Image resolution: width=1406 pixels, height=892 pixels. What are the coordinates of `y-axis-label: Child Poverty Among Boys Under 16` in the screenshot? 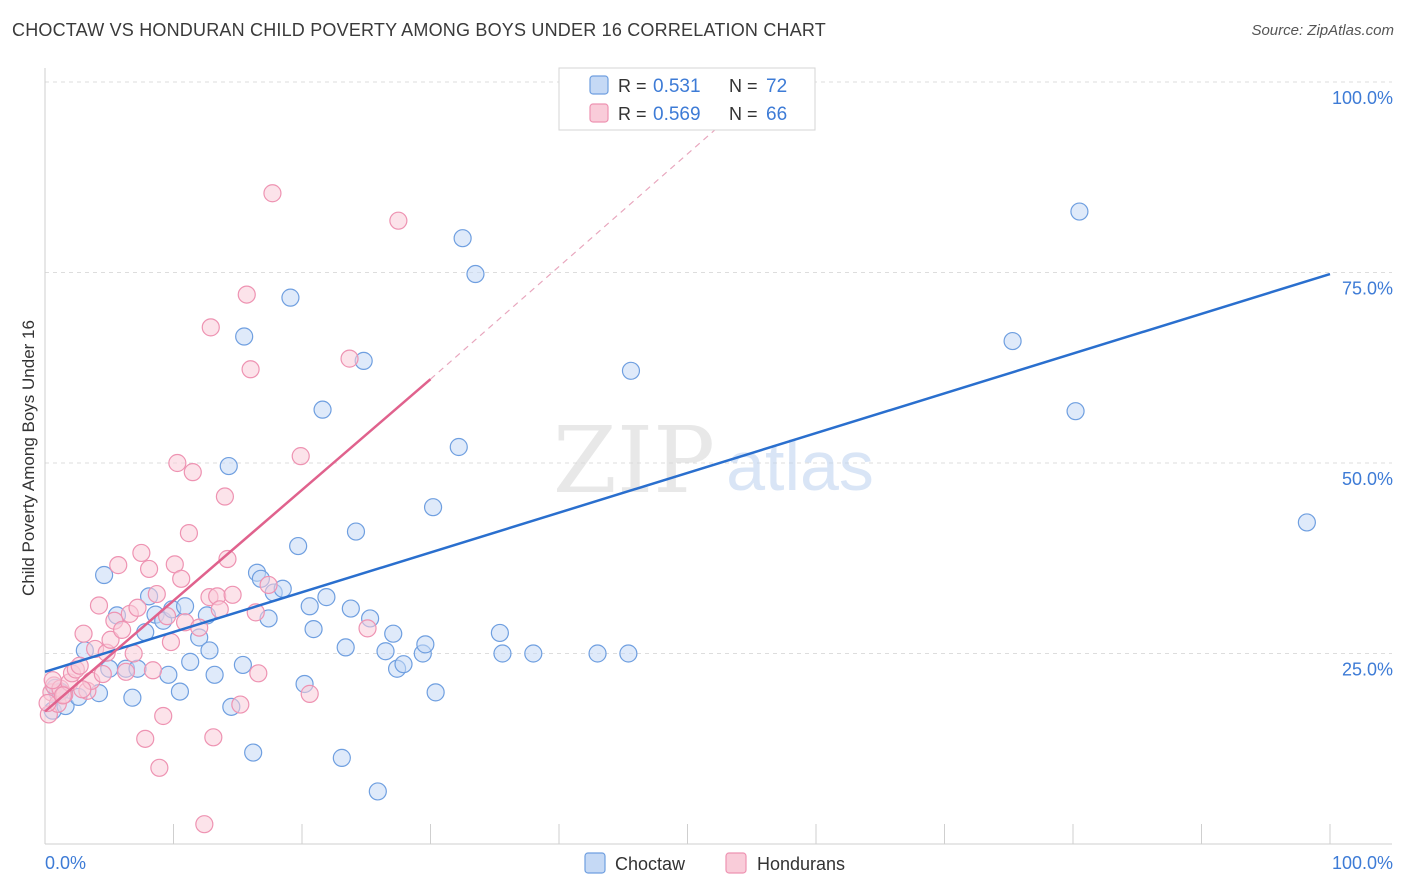 It's located at (28, 458).